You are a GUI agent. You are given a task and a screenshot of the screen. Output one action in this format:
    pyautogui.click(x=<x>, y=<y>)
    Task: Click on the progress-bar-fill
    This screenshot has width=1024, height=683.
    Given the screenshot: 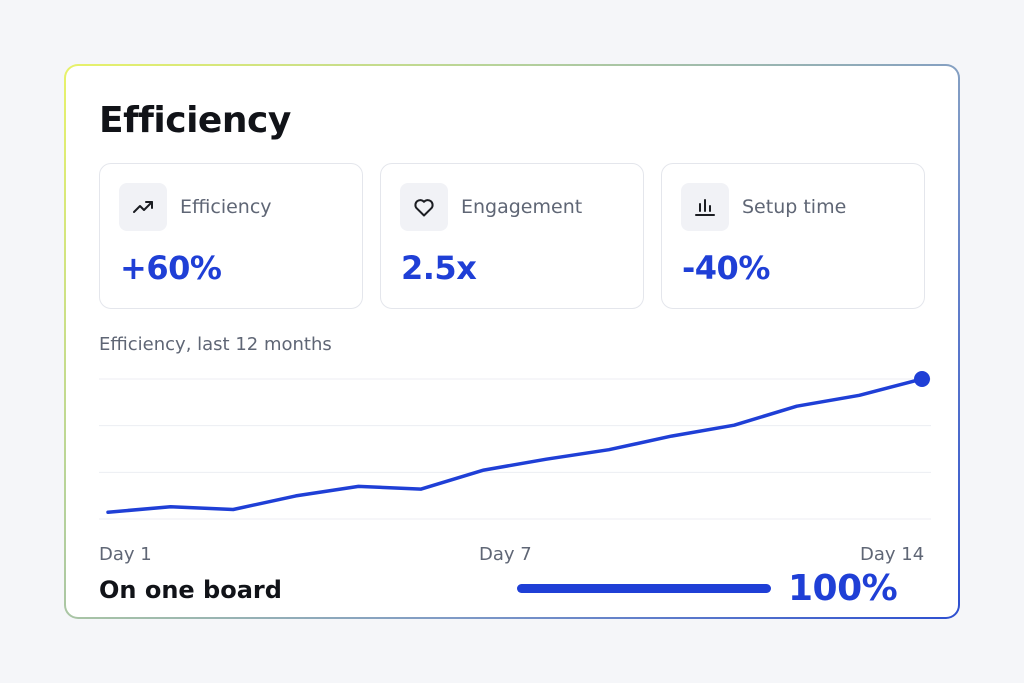 What is the action you would take?
    pyautogui.click(x=644, y=588)
    